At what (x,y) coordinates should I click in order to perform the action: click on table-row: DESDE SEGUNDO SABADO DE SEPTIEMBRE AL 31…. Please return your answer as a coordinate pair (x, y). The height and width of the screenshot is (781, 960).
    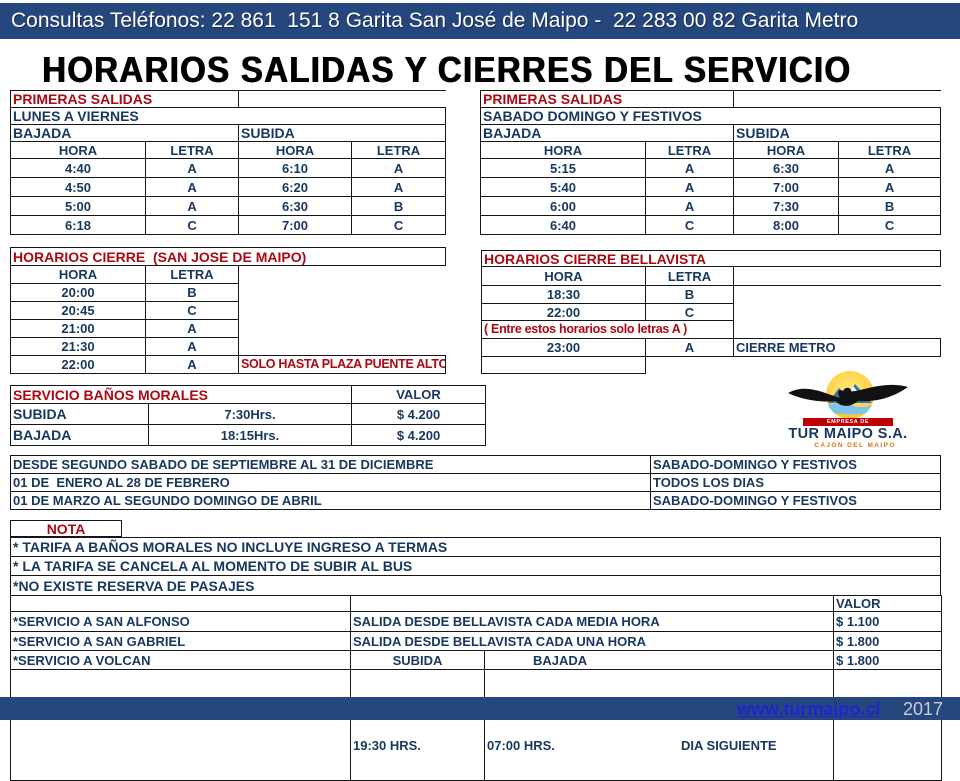
    Looking at the image, I should click on (475, 464).